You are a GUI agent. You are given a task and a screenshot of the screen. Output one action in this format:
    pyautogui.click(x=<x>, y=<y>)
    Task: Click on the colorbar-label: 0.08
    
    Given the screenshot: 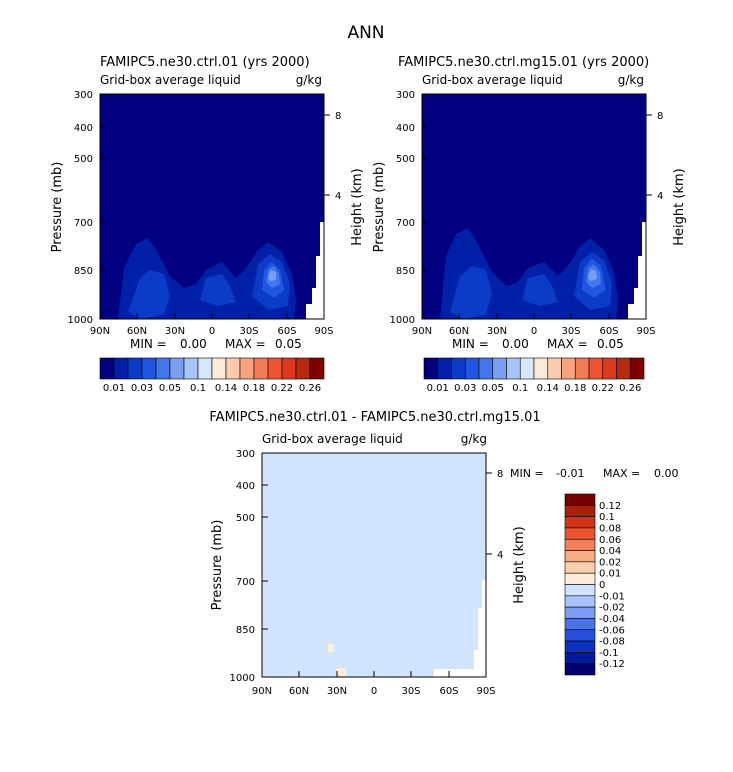 What is the action you would take?
    pyautogui.click(x=610, y=528)
    